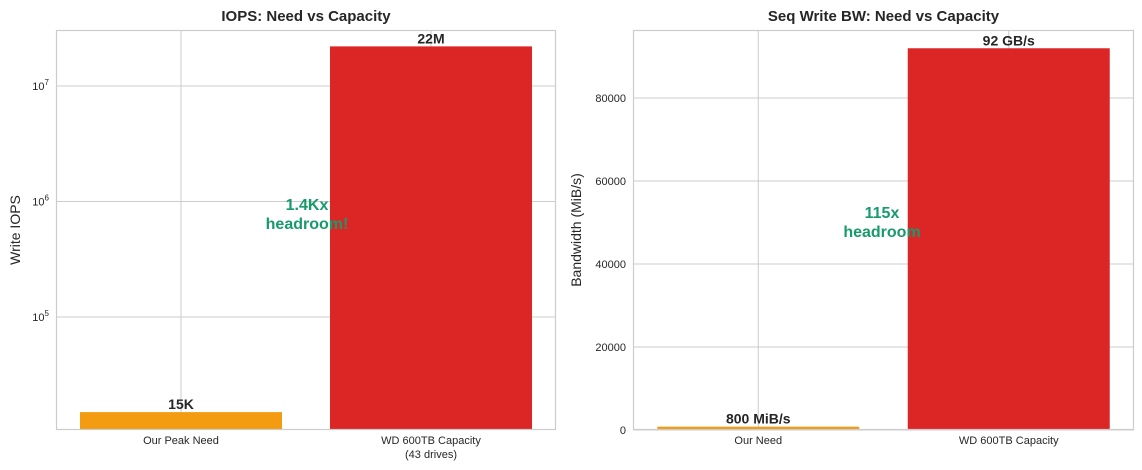 The image size is (1142, 470). I want to click on y-ticks: 10⁵ 10⁶ 10⁷, so click(40, 201).